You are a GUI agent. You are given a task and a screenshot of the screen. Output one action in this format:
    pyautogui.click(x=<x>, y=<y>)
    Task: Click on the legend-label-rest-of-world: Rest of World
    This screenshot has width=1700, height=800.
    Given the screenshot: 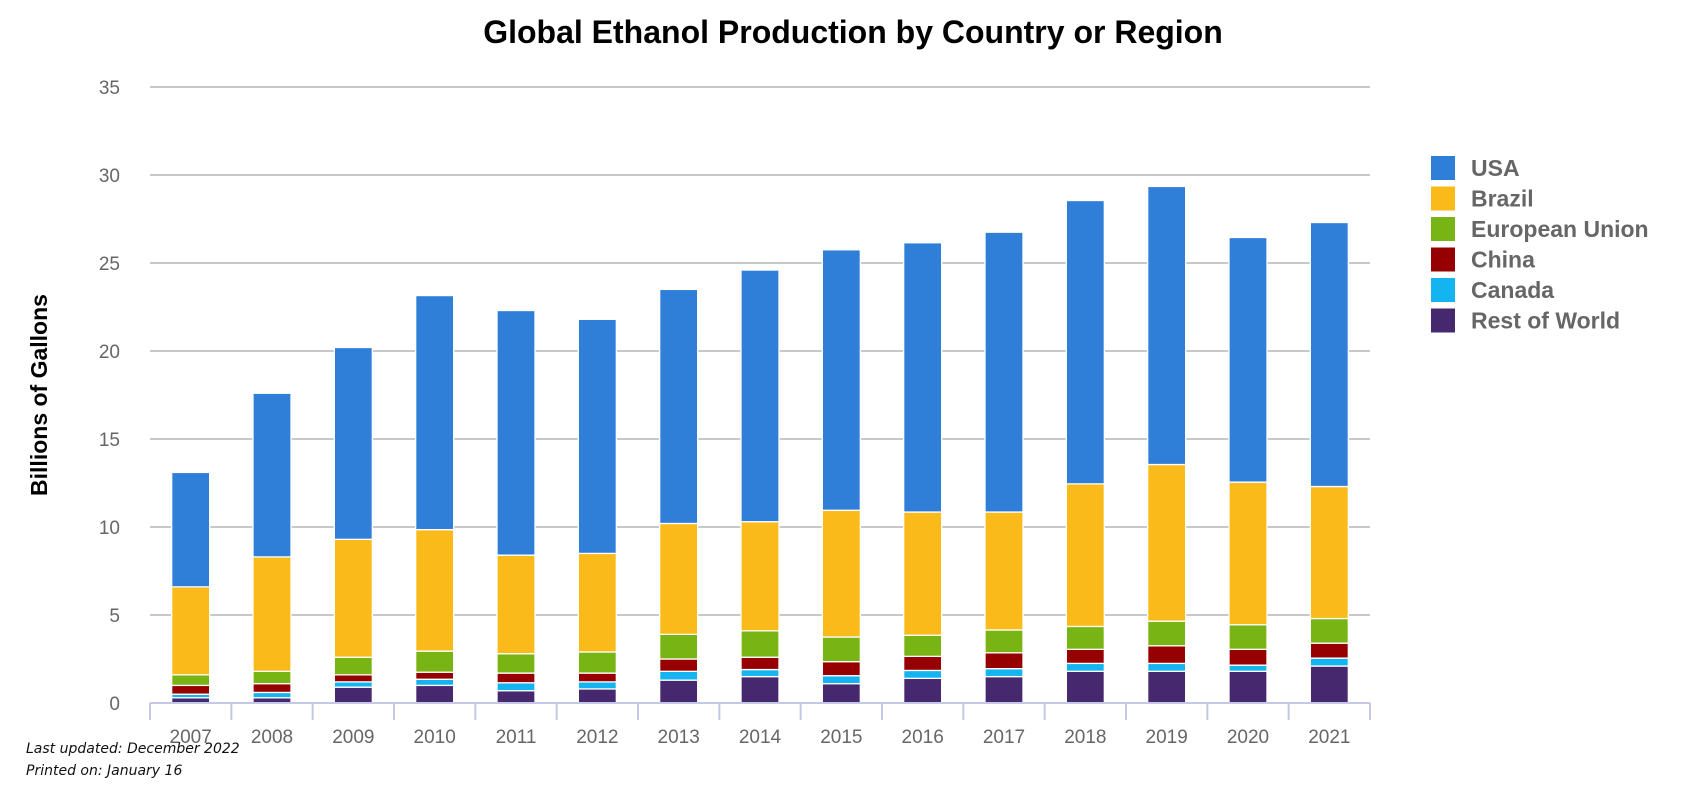 What is the action you would take?
    pyautogui.click(x=1545, y=321)
    